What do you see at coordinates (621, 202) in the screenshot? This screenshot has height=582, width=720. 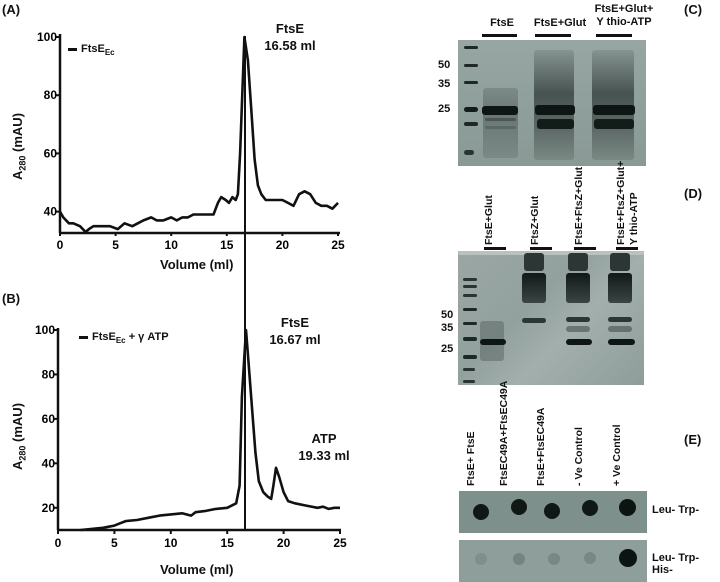 I see `gel-d-lane-label-4-line1: FtsE+FtsZ+Glut+` at bounding box center [621, 202].